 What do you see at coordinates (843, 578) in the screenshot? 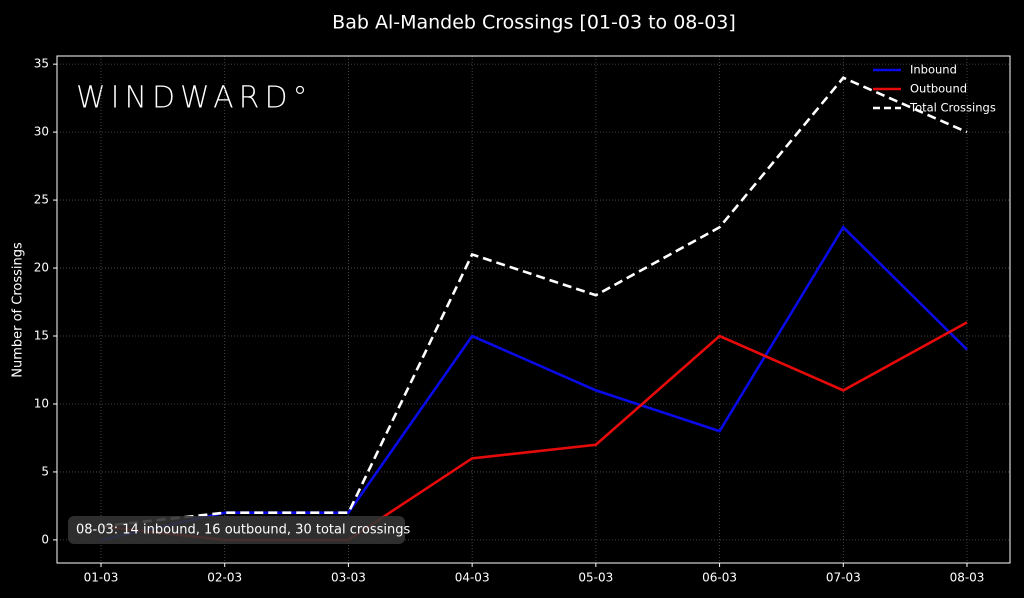
I see `x-tick-label: 07-03` at bounding box center [843, 578].